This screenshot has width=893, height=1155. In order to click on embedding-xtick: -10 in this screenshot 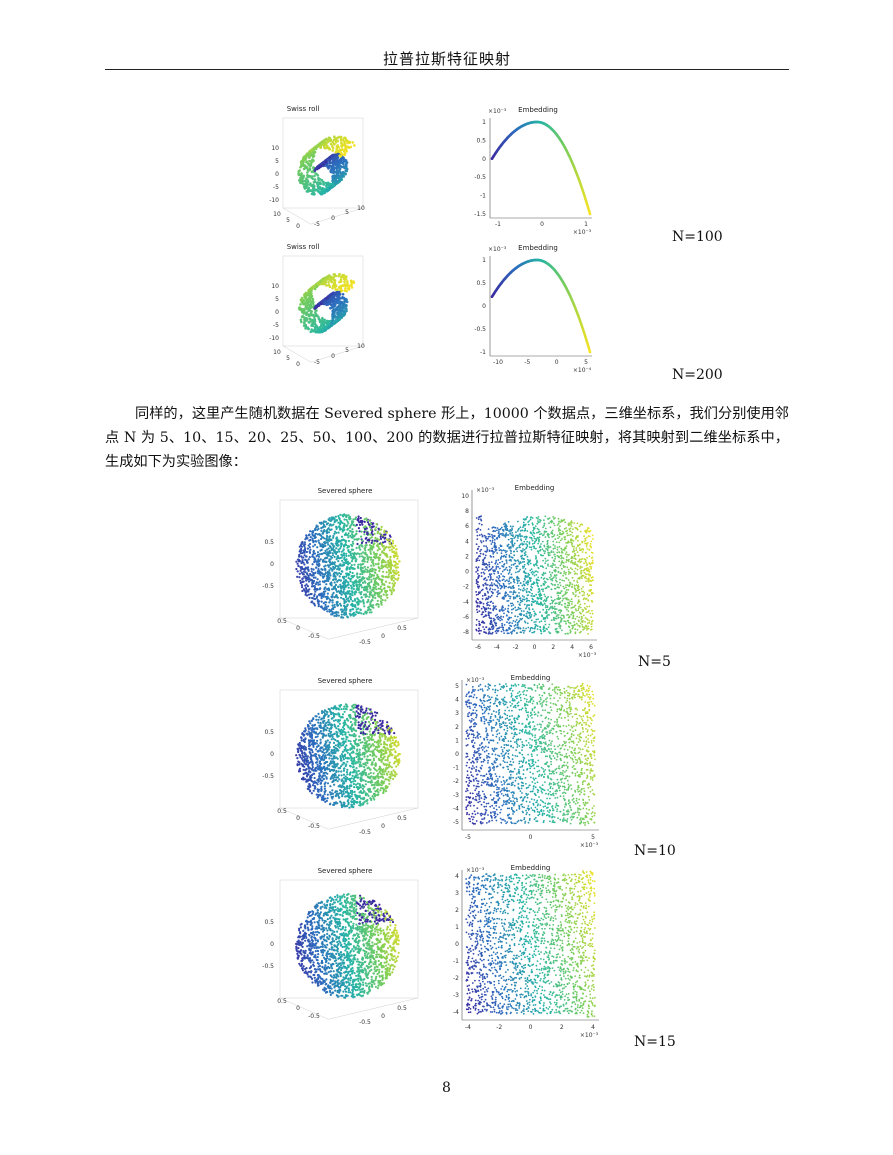, I will do `click(498, 362)`.